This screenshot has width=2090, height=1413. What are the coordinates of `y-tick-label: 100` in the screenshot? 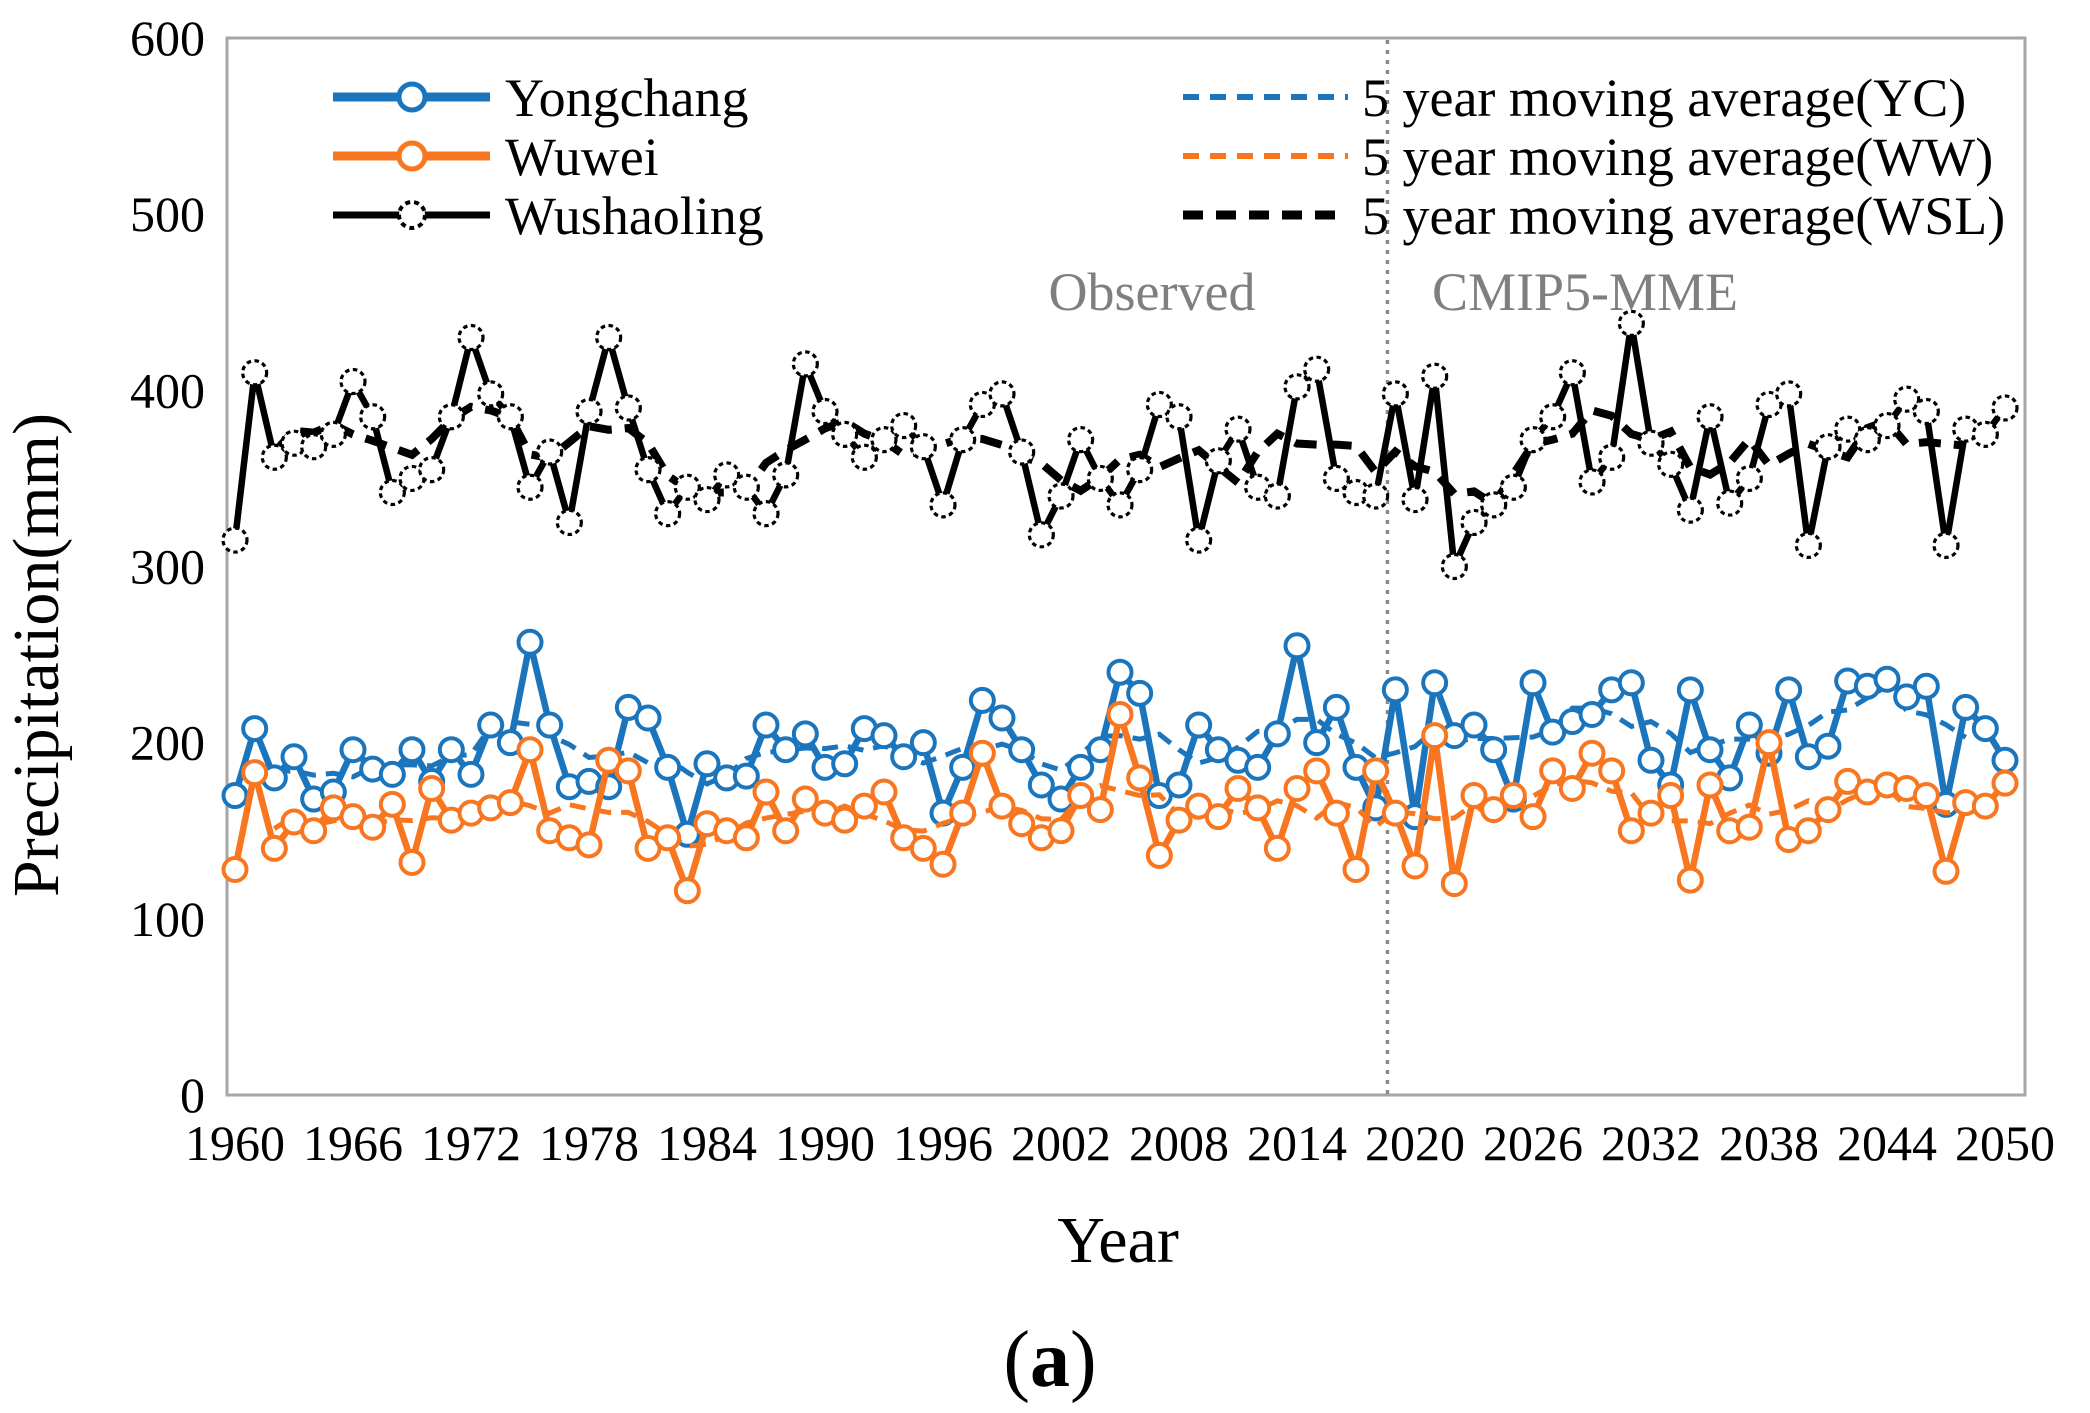 It's located at (167, 919).